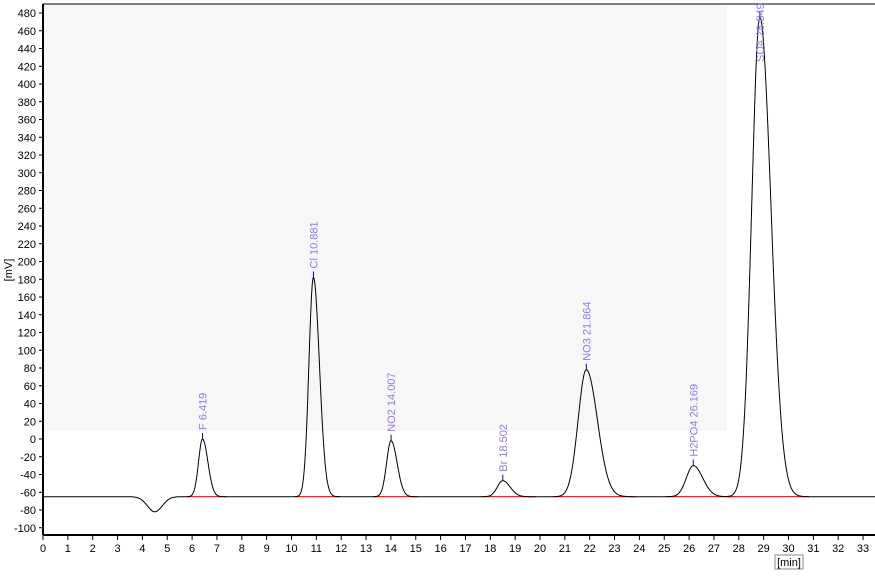  Describe the element at coordinates (28, 493) in the screenshot. I see `y-tick-label: -60` at that location.